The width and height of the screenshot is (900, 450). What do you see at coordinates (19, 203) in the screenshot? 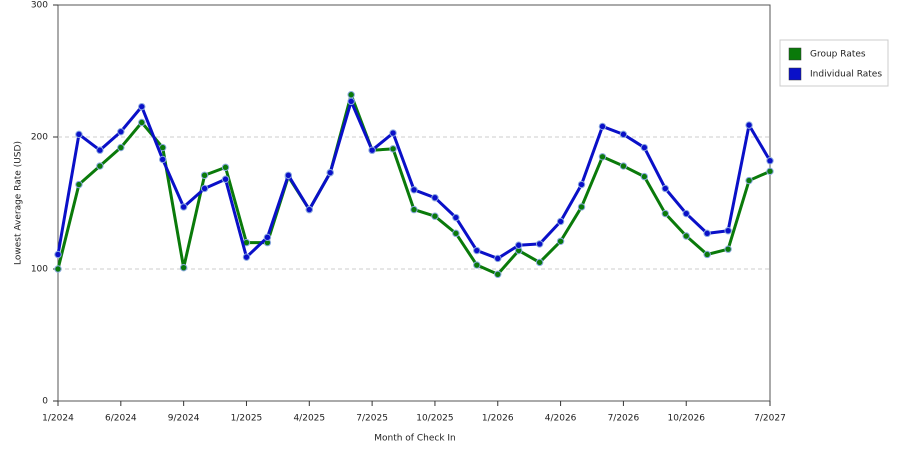
I see `y-axis-label: Lowest Average Rate (USD)` at bounding box center [19, 203].